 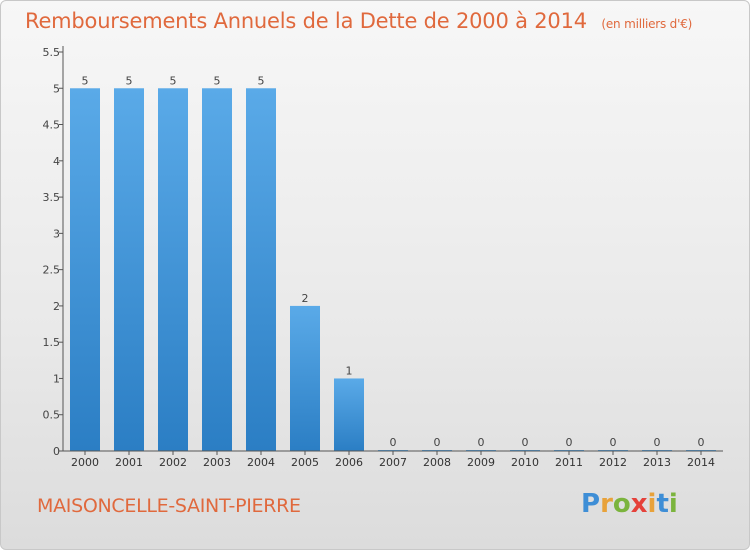 I want to click on y-tick-label: 0.5, so click(x=52, y=415).